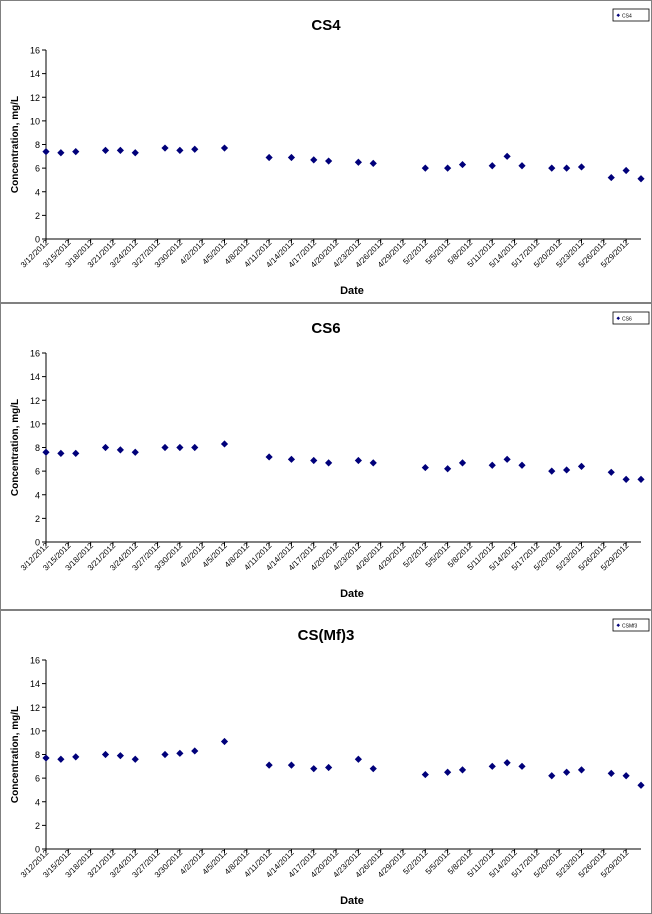 Image resolution: width=652 pixels, height=914 pixels. I want to click on chart-title: CS4, so click(326, 25).